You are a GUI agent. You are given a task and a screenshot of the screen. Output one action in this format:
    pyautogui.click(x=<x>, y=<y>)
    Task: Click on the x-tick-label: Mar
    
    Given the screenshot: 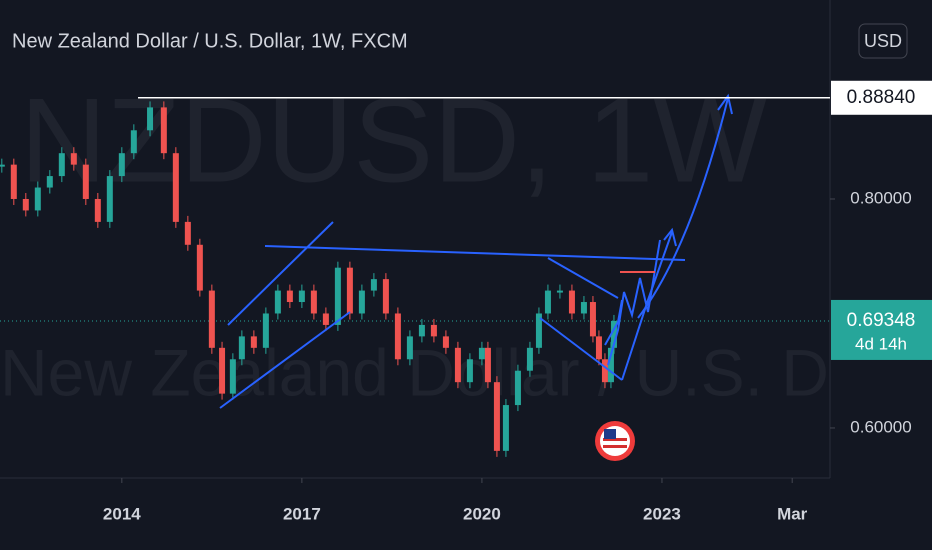 What is the action you would take?
    pyautogui.click(x=792, y=513)
    